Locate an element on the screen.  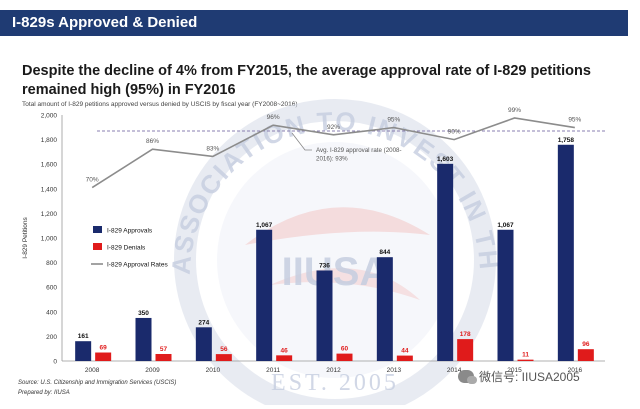
x-tick-label: 2011 is located at coordinates (273, 370).